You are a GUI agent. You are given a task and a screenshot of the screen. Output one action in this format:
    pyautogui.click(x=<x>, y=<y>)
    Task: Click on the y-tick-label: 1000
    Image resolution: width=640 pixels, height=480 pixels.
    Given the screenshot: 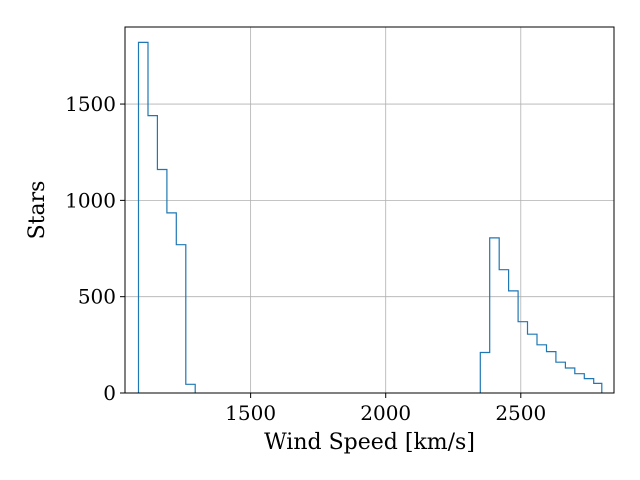 What is the action you would take?
    pyautogui.click(x=90, y=200)
    